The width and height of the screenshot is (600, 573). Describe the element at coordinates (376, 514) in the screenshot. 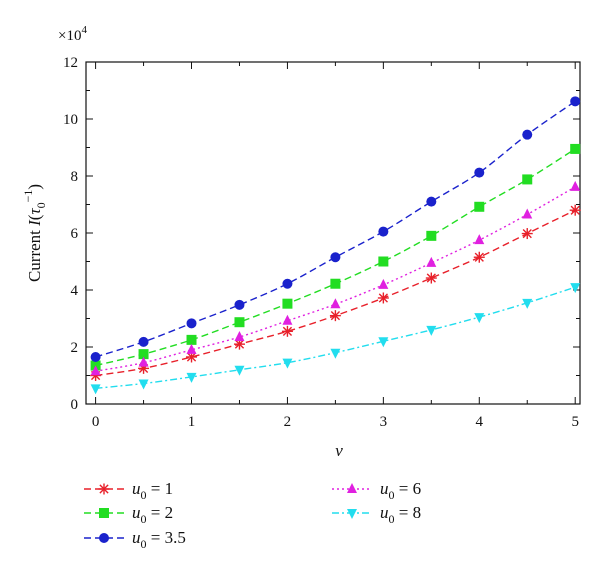

I see `legend-item: u0 = 8` at that location.